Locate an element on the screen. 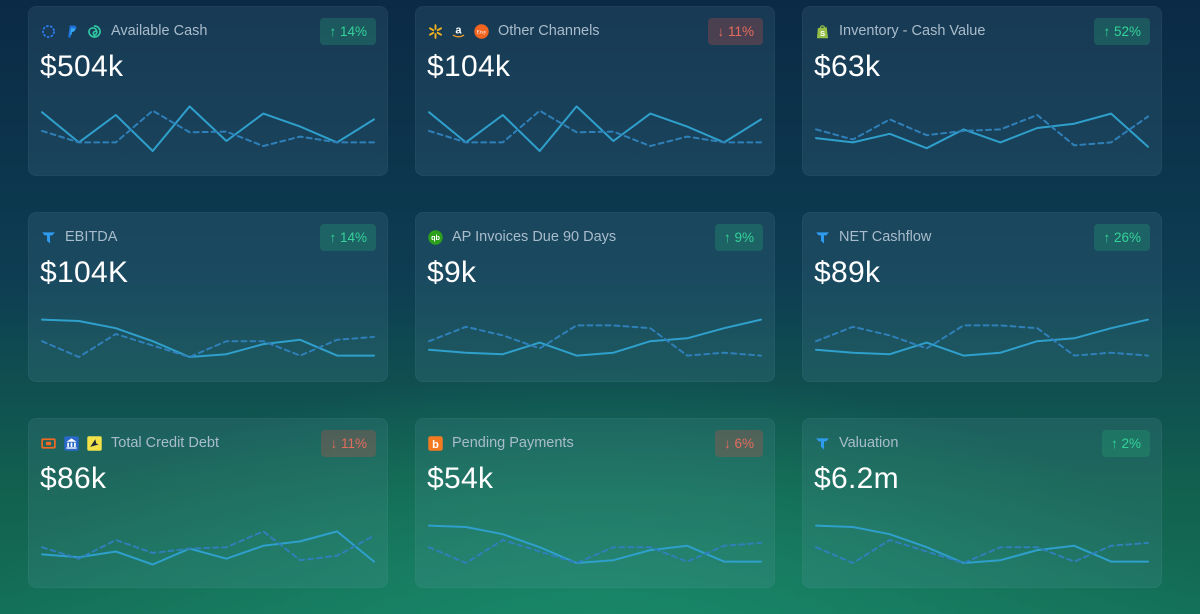 This screenshot has width=1200, height=614. card-title: Available Cash is located at coordinates (159, 31).